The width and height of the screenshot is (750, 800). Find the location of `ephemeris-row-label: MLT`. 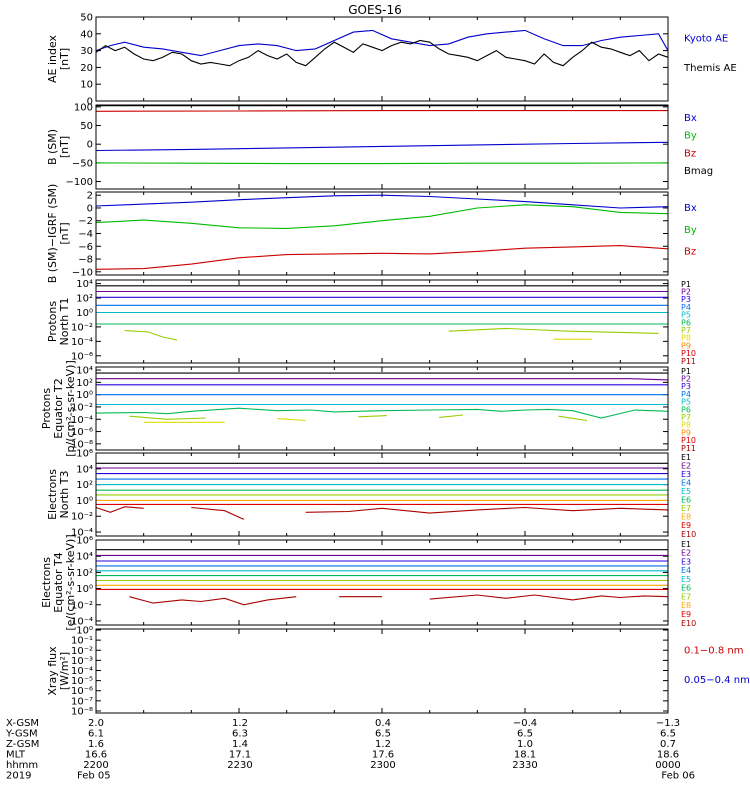

ephemeris-row-label: MLT is located at coordinates (16, 755).